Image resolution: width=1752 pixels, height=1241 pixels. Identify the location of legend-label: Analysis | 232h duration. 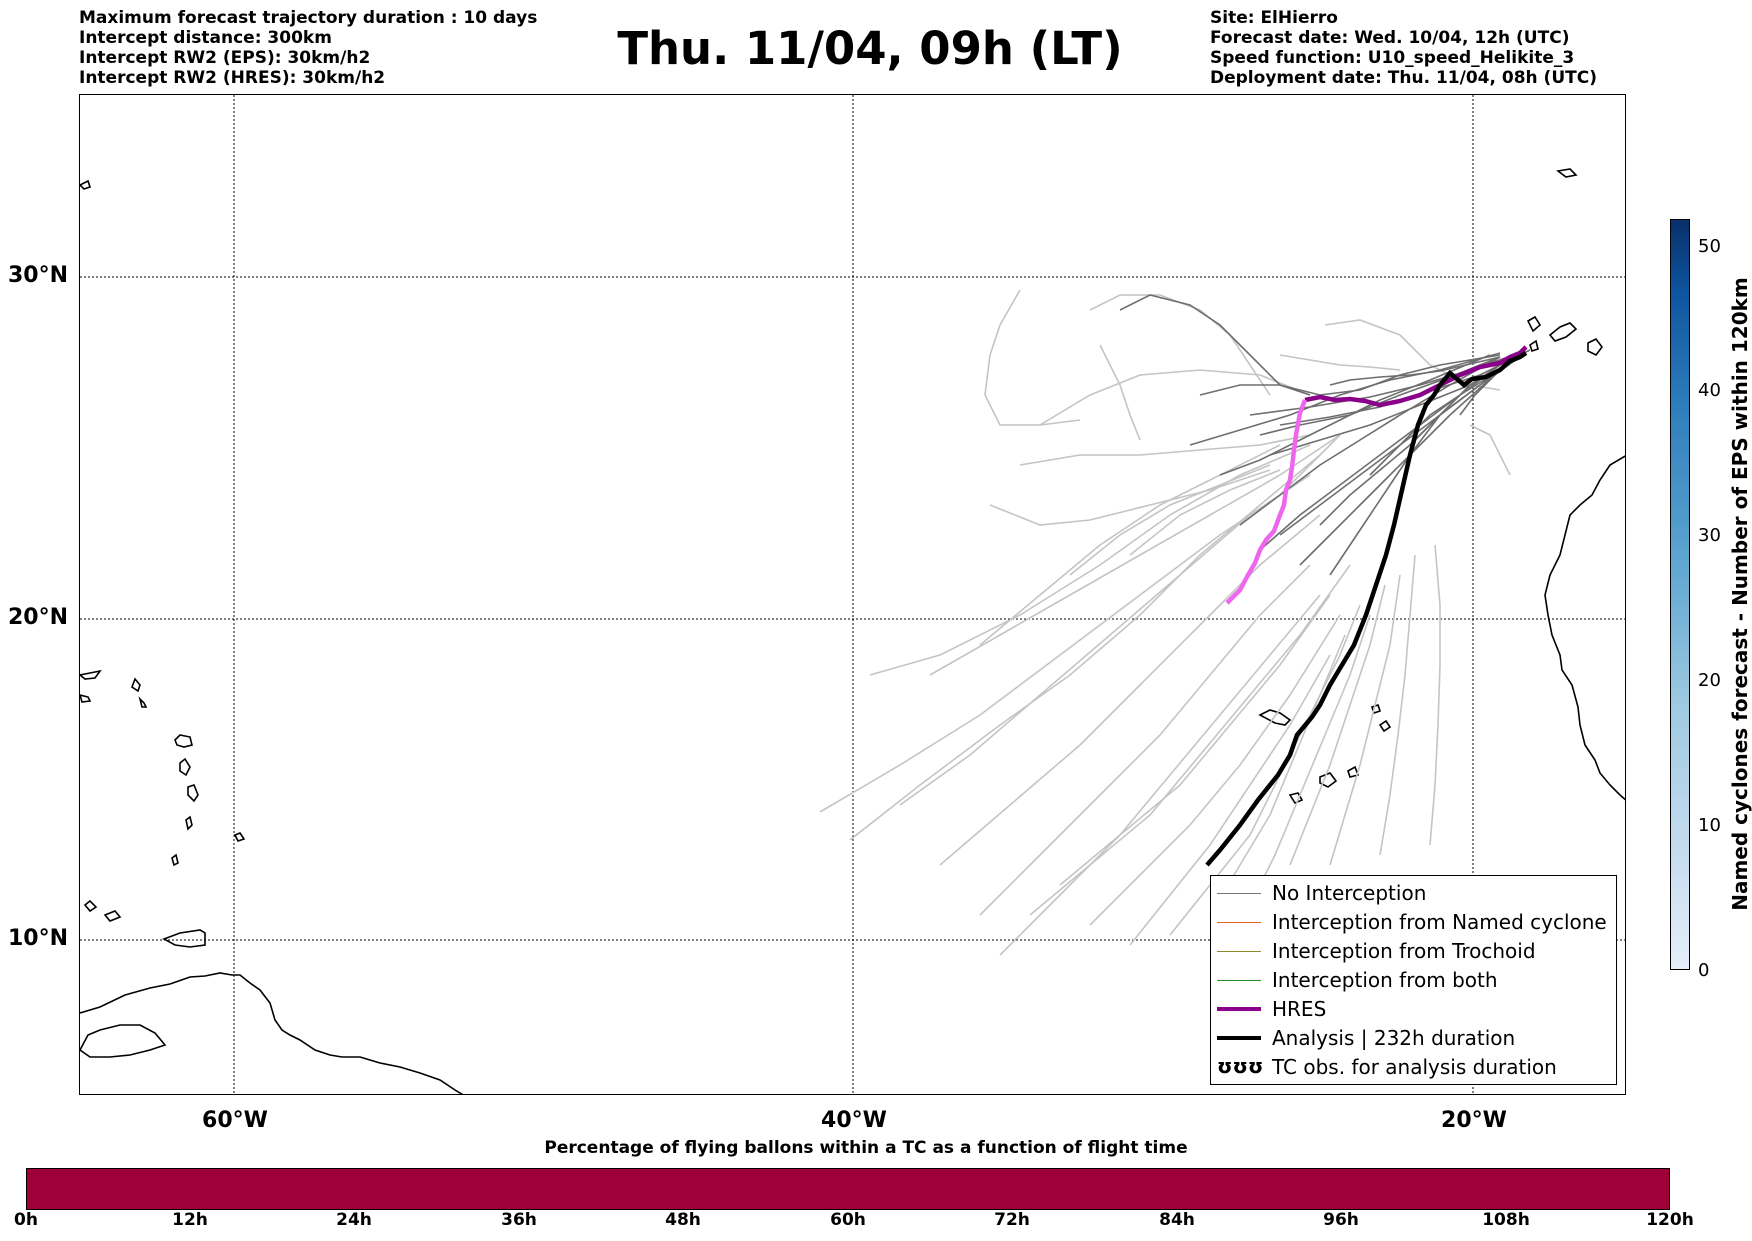
(1394, 1038).